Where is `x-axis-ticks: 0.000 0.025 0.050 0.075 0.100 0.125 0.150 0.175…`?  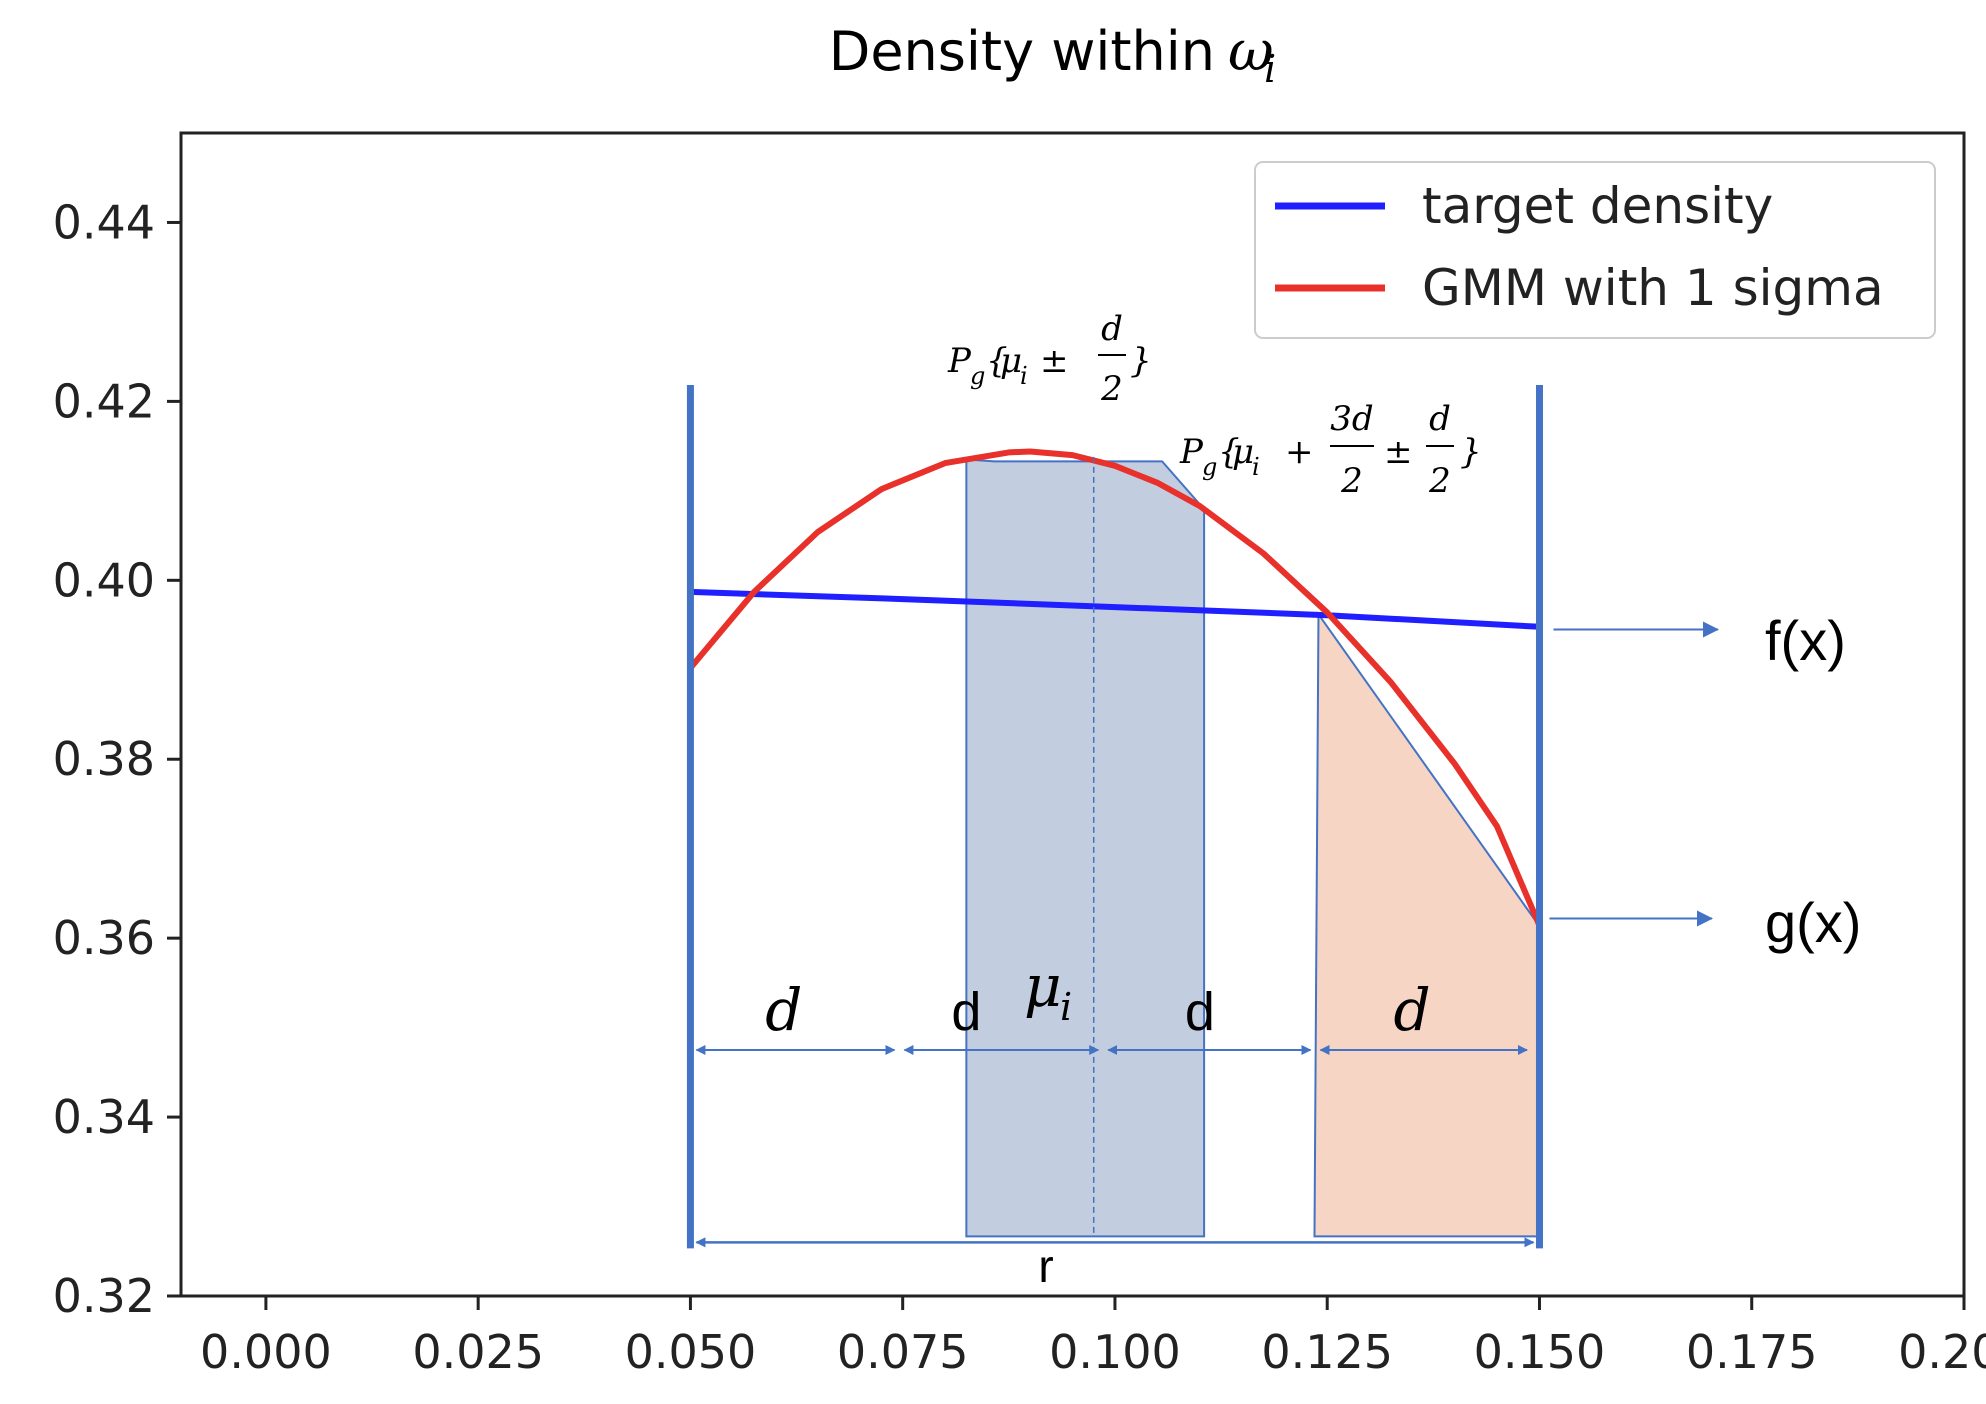
x-axis-ticks: 0.000 0.025 0.050 0.075 0.100 0.125 0.150 0.175… is located at coordinates (1093, 1337).